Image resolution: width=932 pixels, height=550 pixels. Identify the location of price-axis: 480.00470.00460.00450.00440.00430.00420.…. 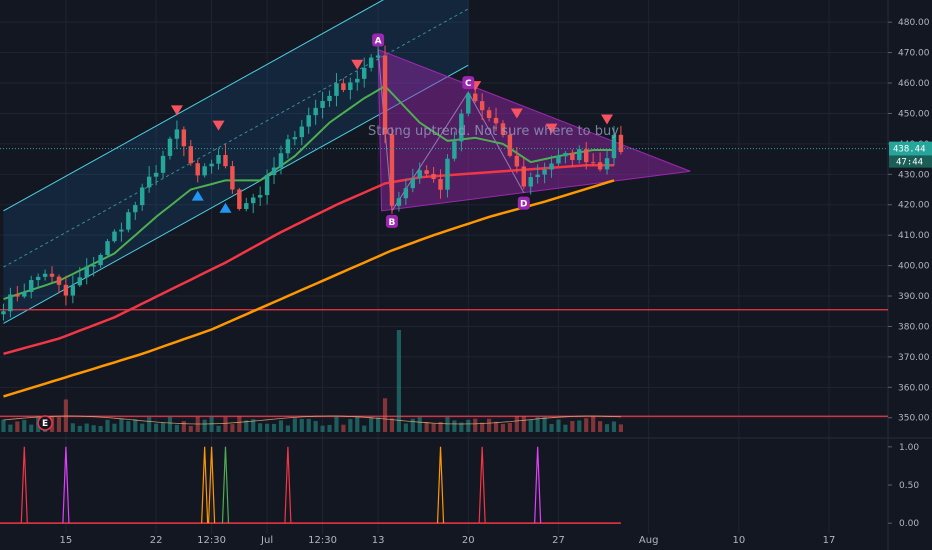
(909, 221).